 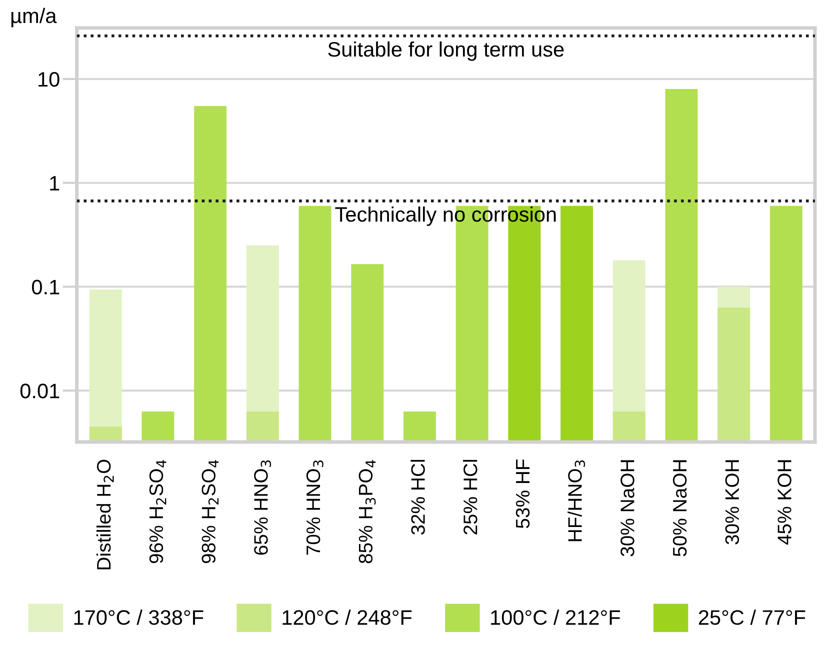 I want to click on x-tick-label: 45% KOH, so click(x=785, y=502).